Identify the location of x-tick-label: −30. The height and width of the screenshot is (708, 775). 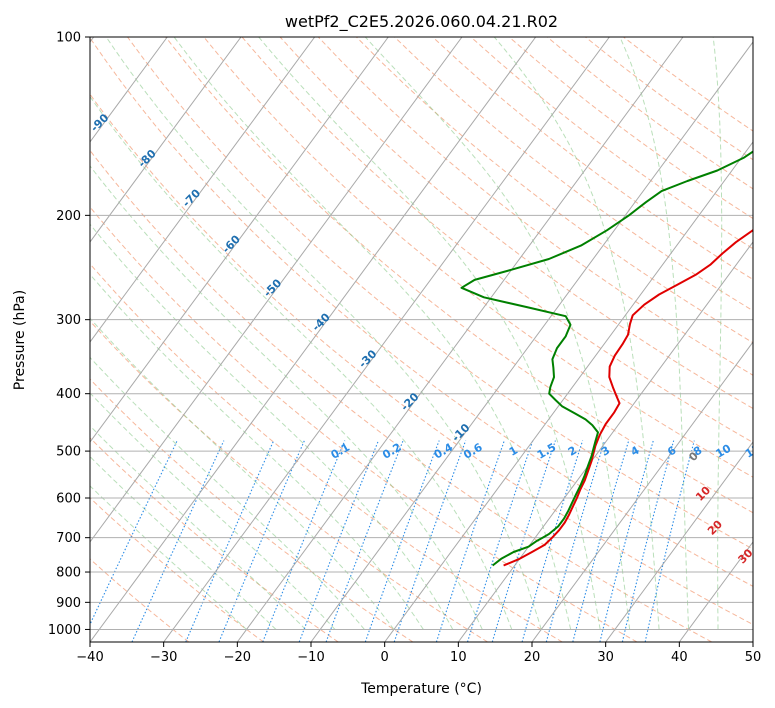
(163, 657).